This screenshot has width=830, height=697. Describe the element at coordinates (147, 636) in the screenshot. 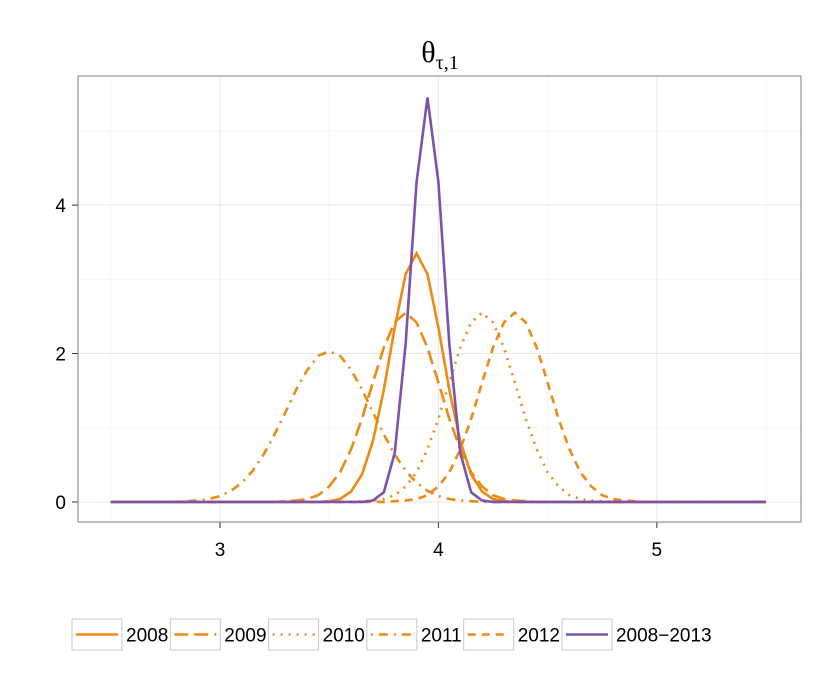

I see `legend-label: 2008` at that location.